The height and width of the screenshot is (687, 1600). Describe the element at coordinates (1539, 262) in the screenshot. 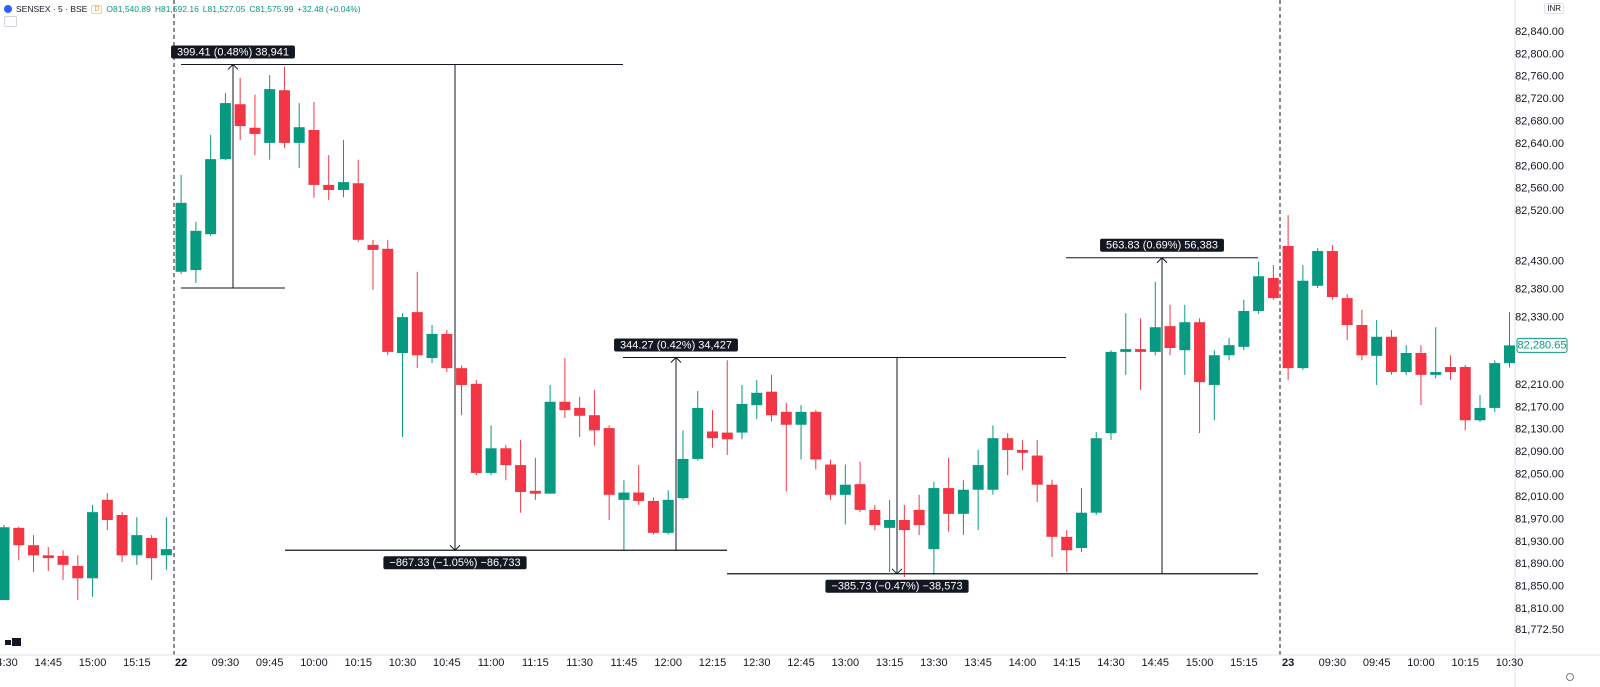

I see `y-tick-label: 82,430.00` at that location.